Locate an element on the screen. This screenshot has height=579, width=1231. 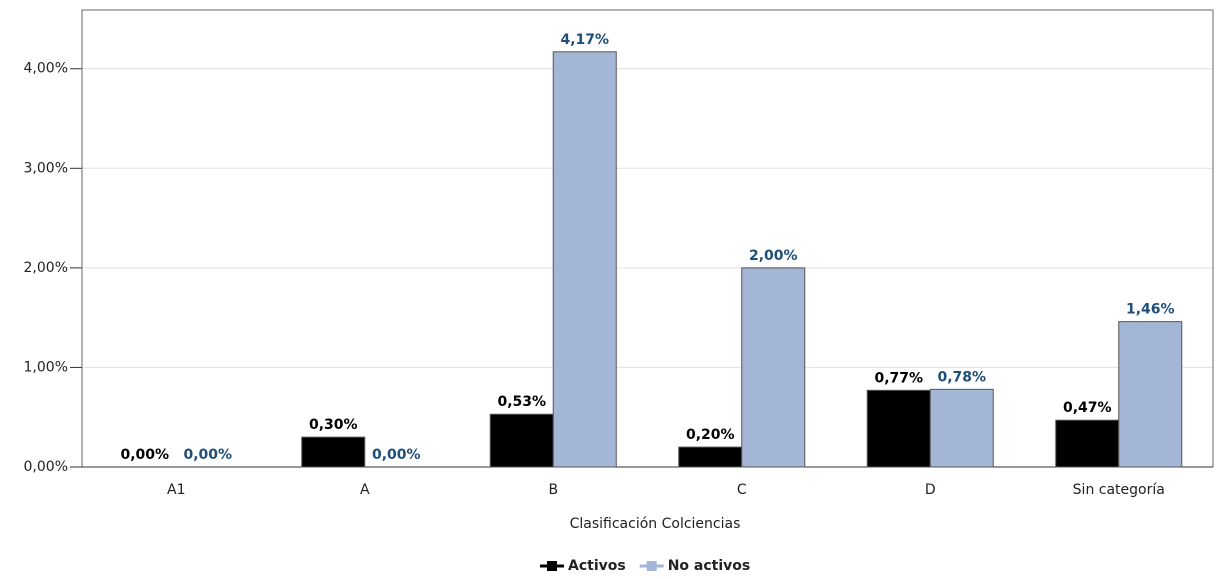
value-label: 0,30% is located at coordinates (333, 425).